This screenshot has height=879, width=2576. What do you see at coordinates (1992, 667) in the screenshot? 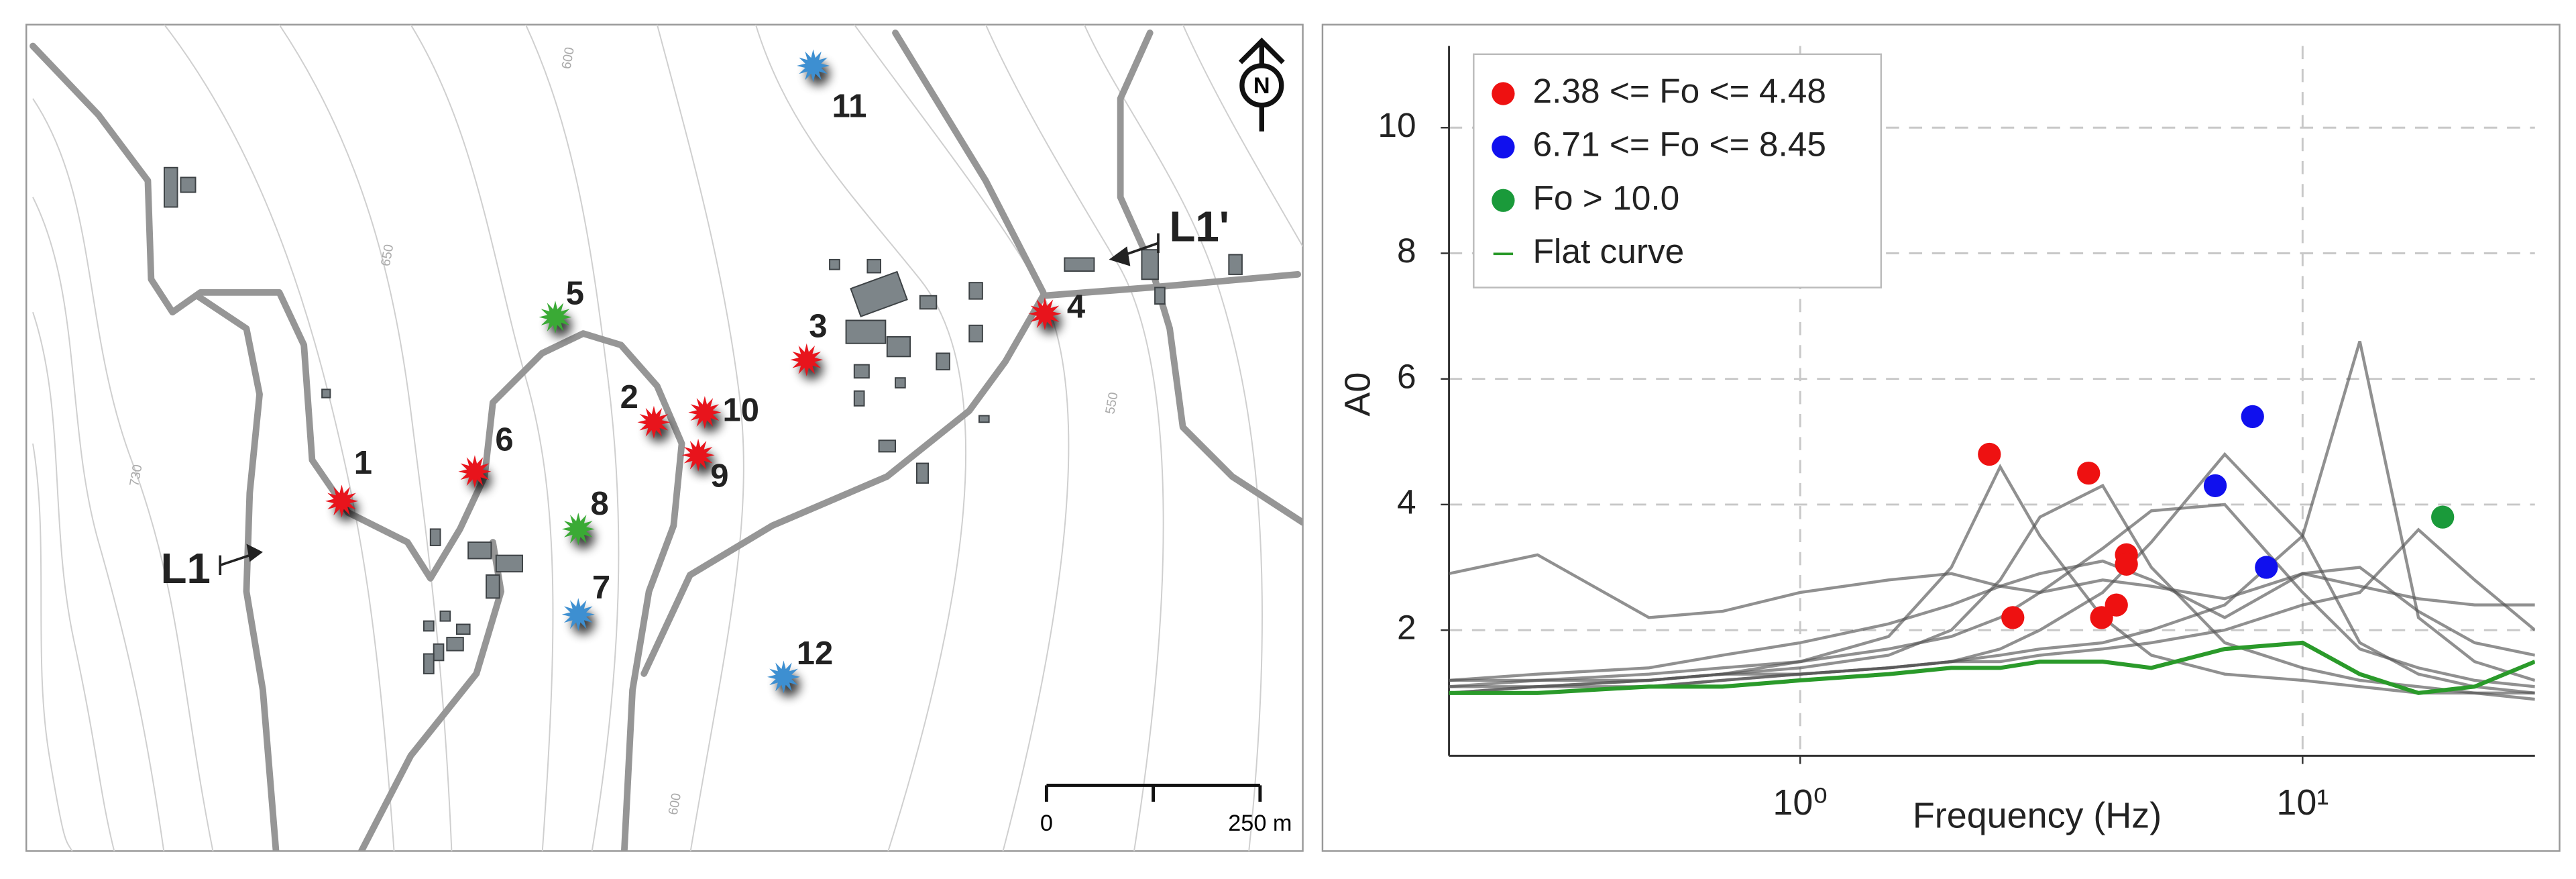
I see `flat-curve` at bounding box center [1992, 667].